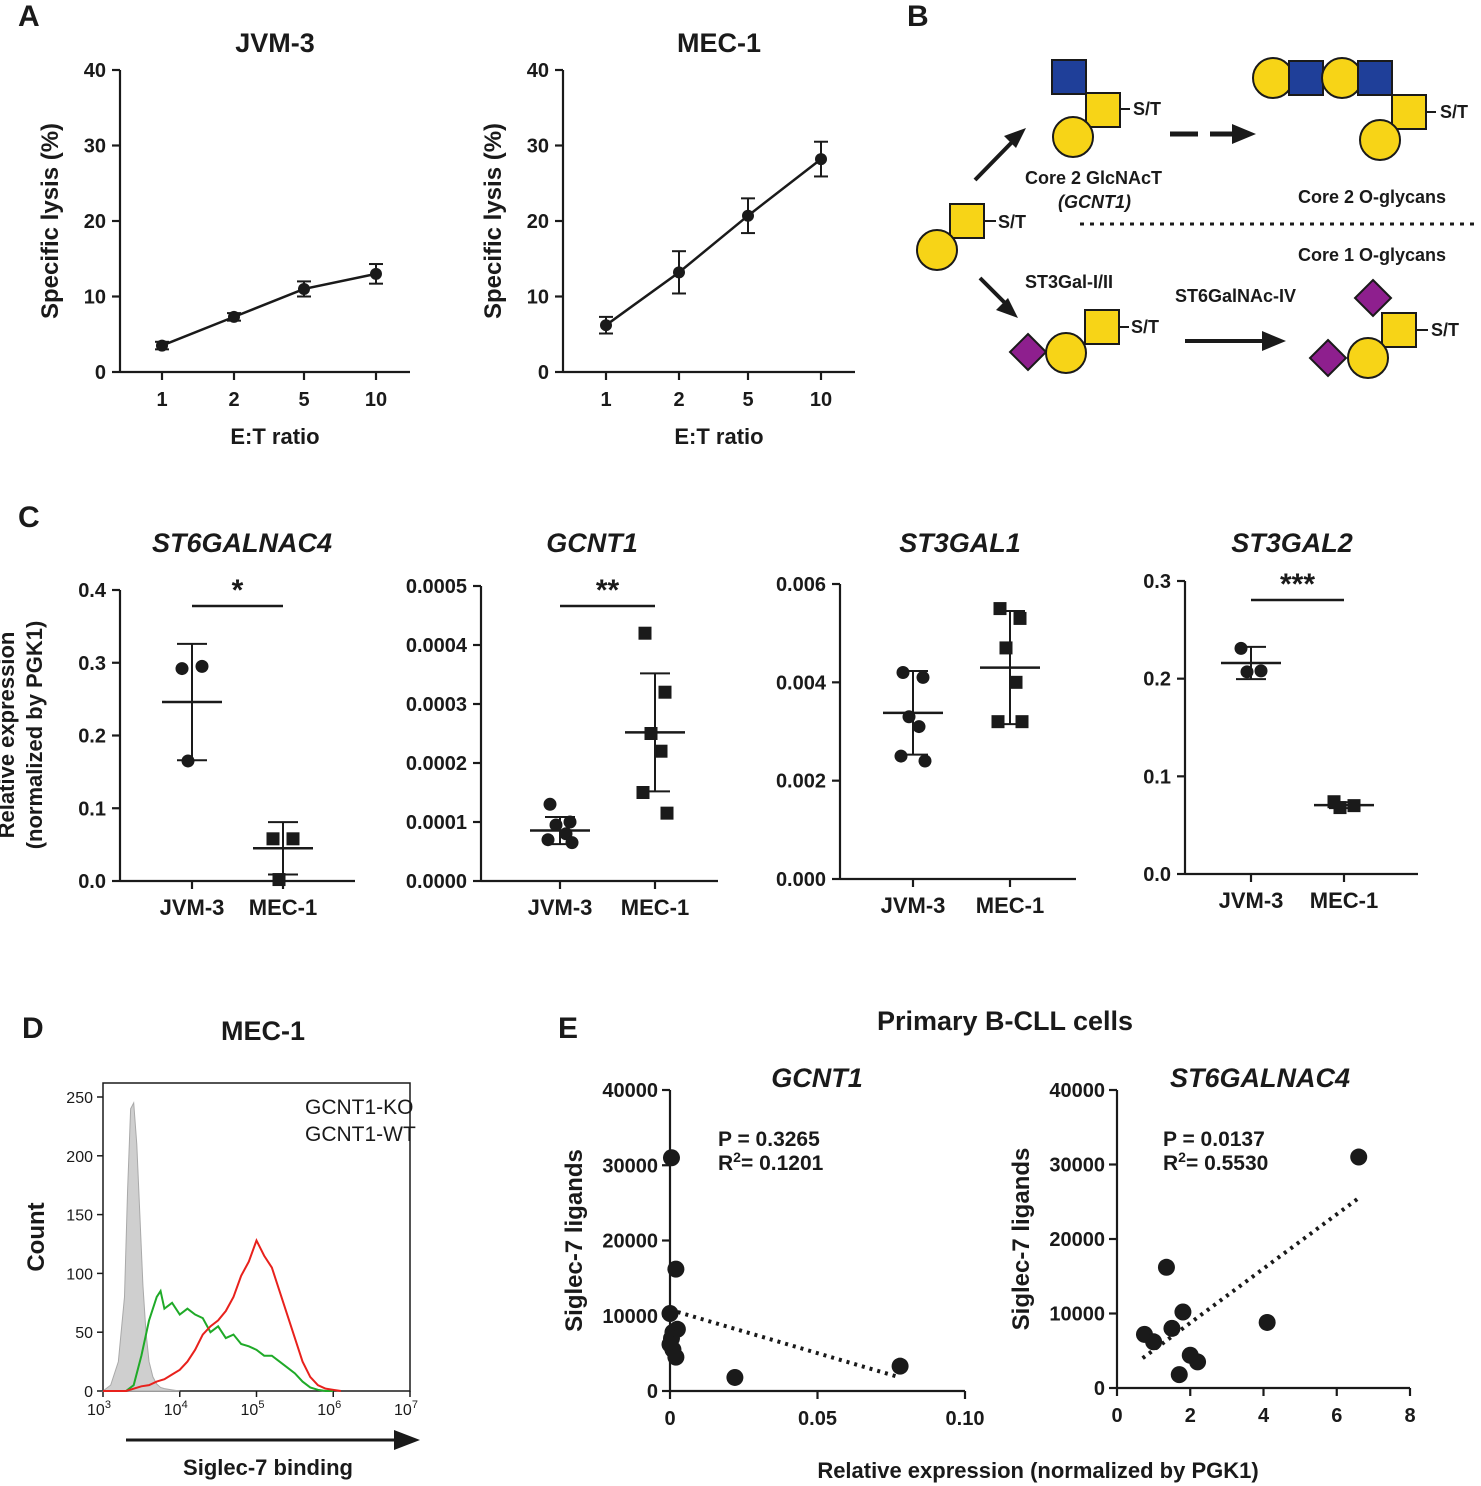  What do you see at coordinates (162, 345) in the screenshot?
I see `jvm3-lysis-data-point` at bounding box center [162, 345].